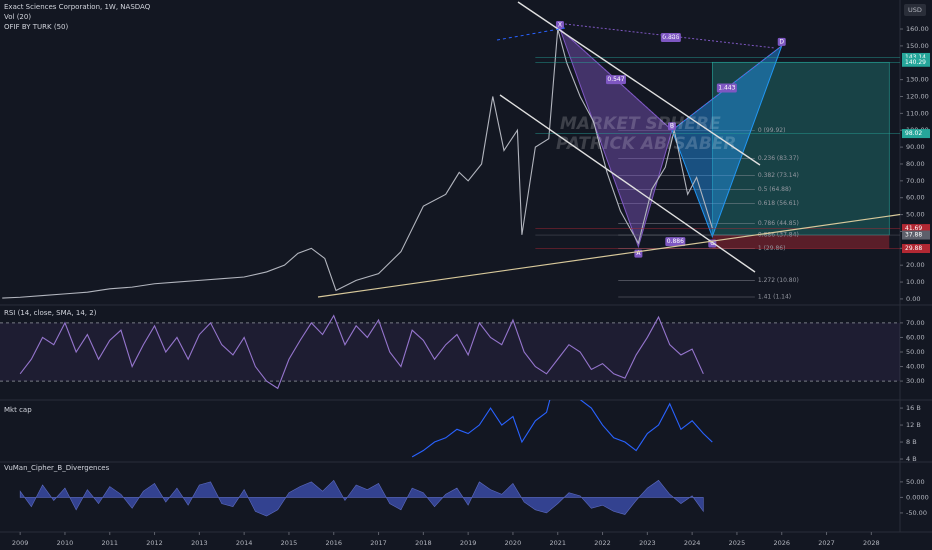  What do you see at coordinates (244, 543) in the screenshot?
I see `x-tick-label: 2014` at bounding box center [244, 543].